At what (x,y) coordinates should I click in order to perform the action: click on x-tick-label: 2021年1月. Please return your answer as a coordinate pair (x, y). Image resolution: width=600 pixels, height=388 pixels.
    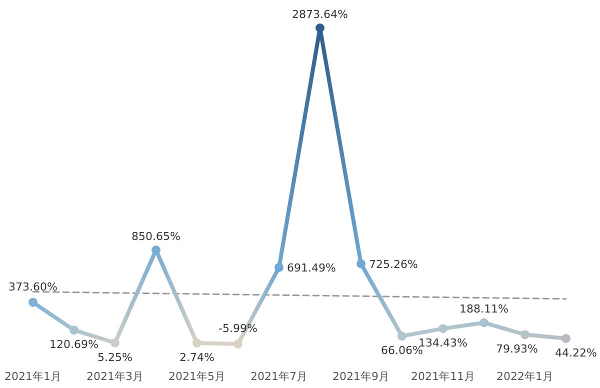
    Looking at the image, I should click on (33, 376).